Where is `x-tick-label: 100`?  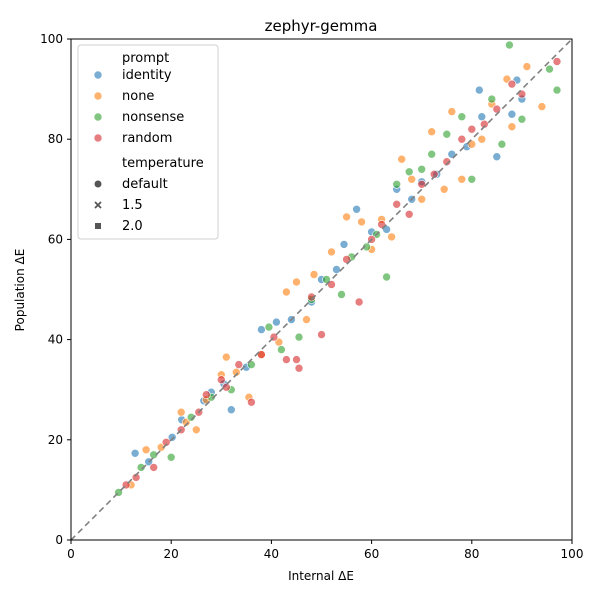
x-tick-label: 100 is located at coordinates (572, 554).